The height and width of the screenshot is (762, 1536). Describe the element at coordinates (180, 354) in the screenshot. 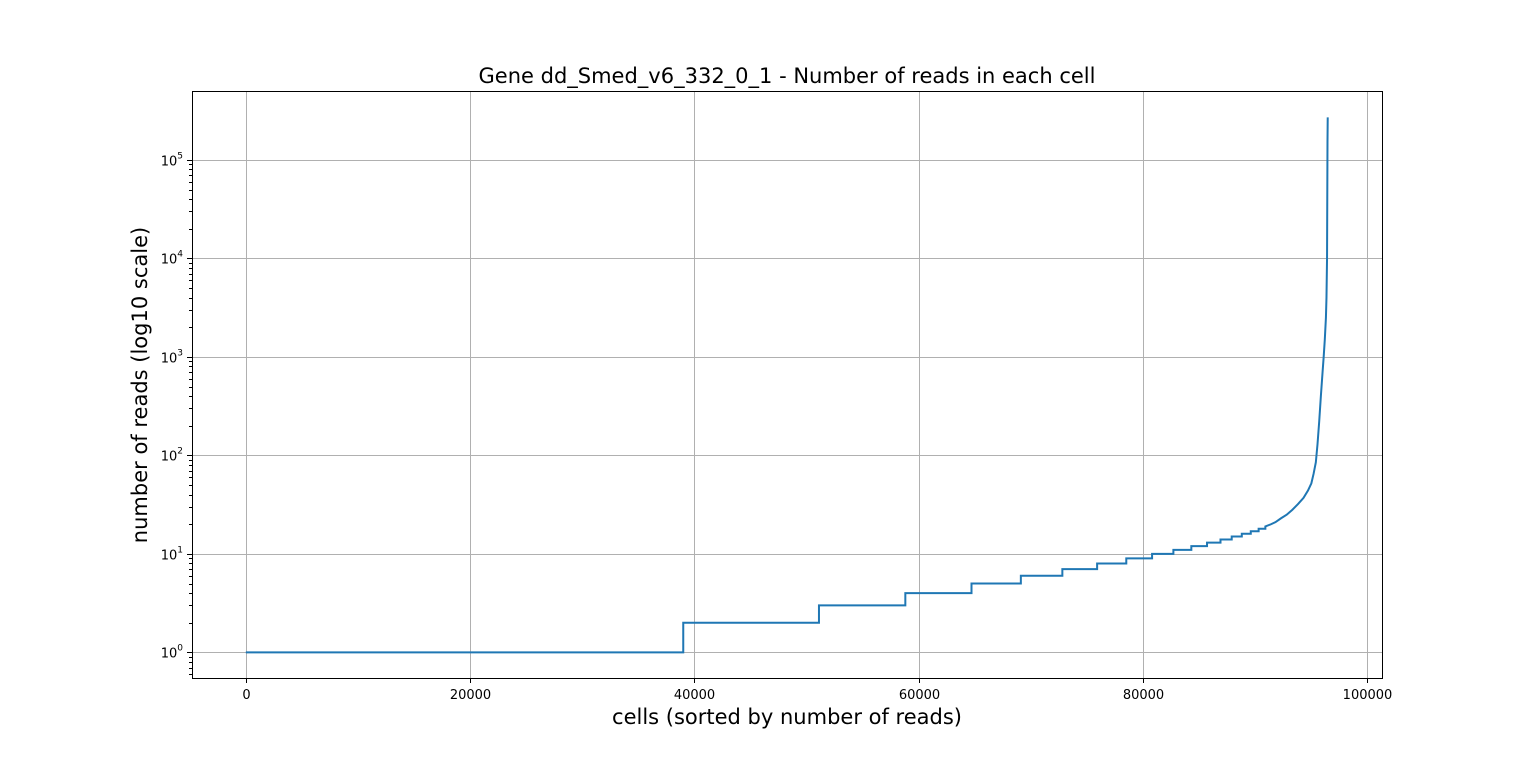

I see `y-tick-exponent: 3` at that location.